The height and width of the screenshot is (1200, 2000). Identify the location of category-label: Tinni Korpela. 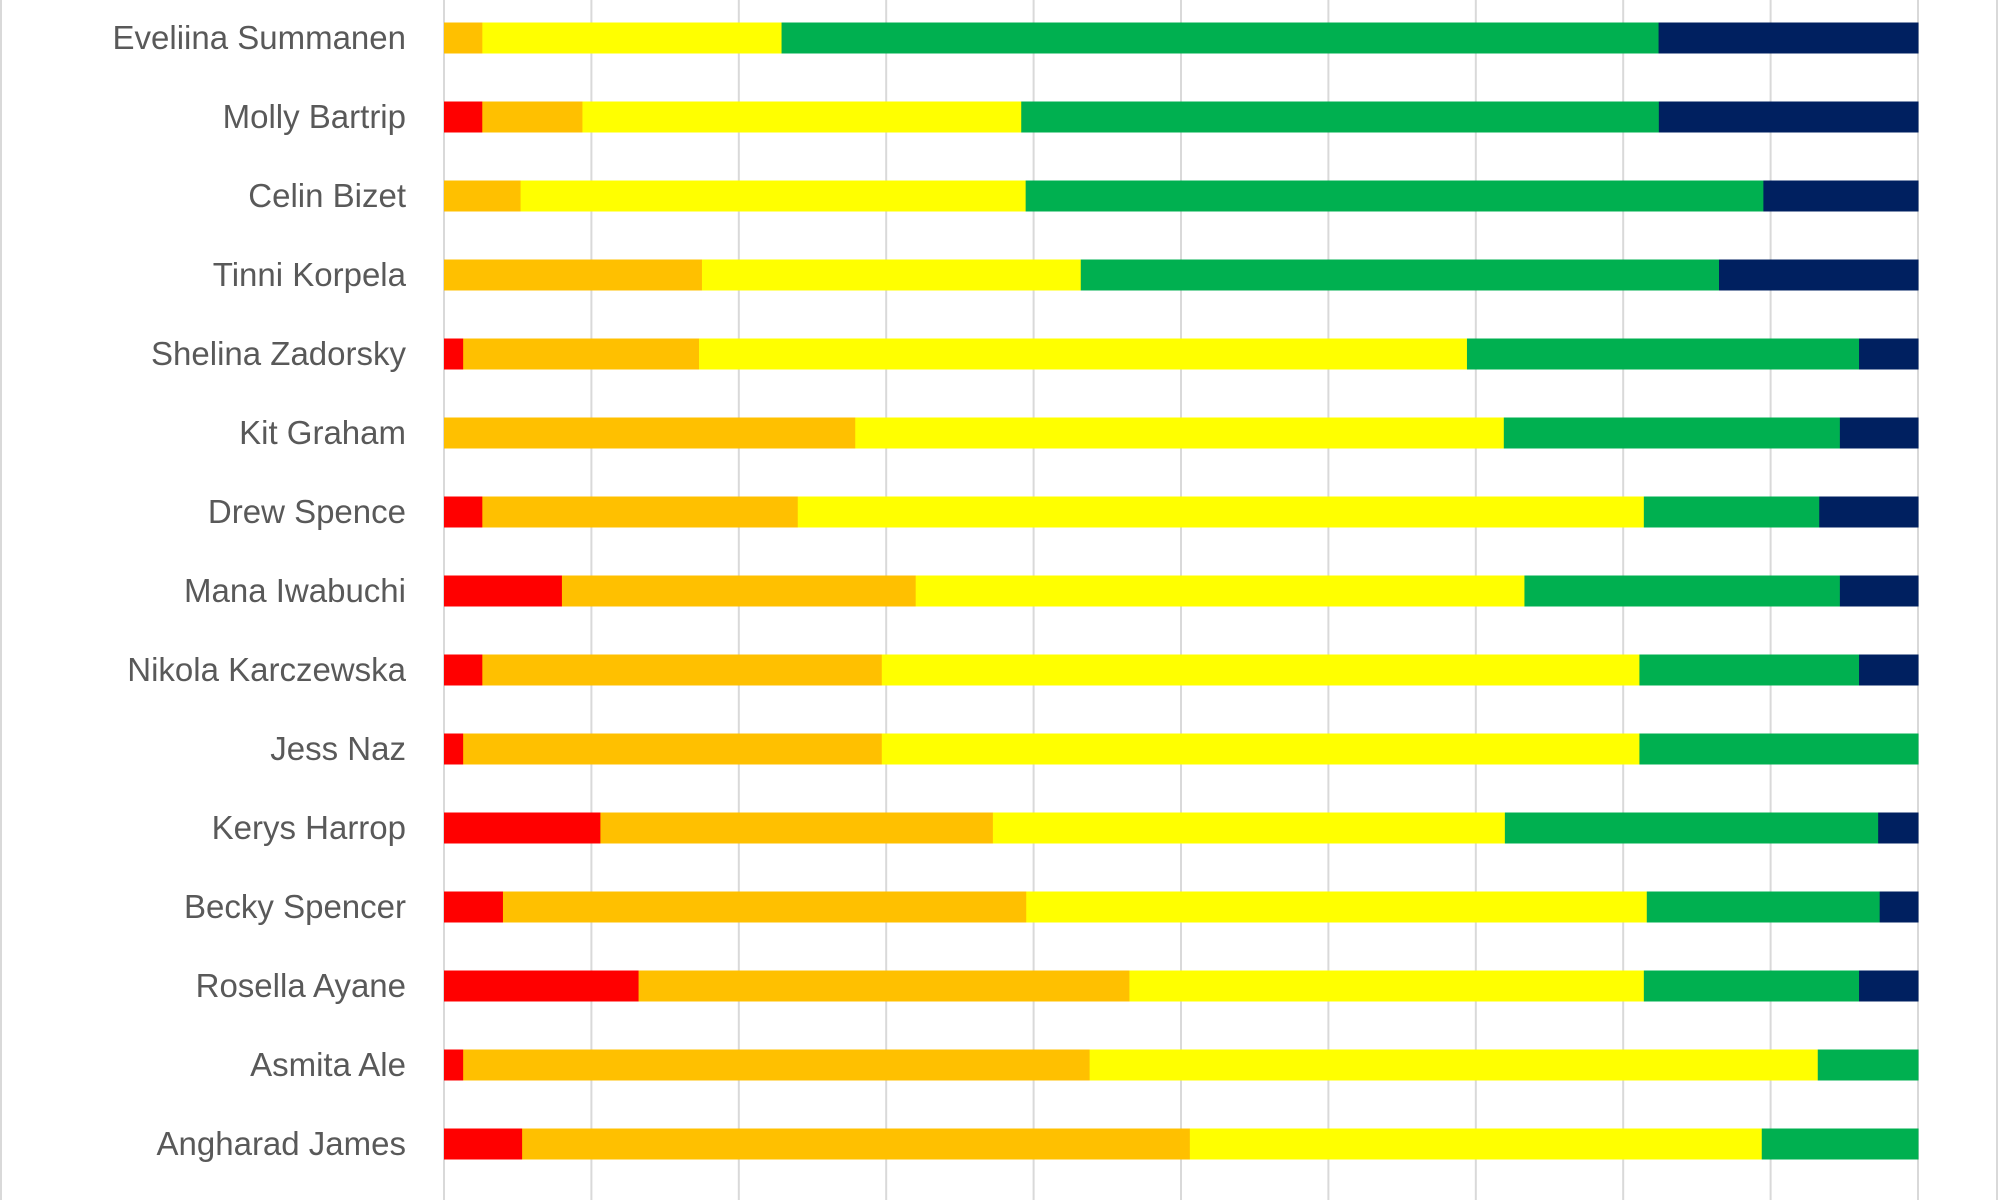
(310, 274).